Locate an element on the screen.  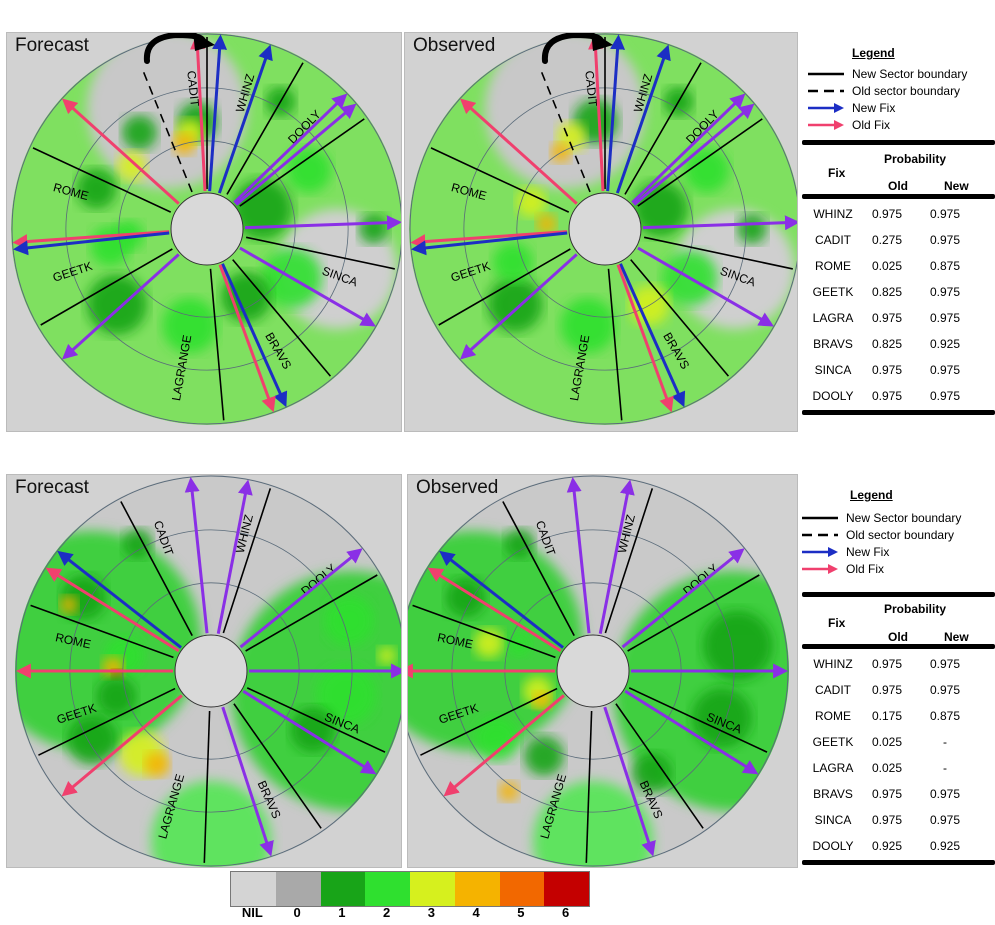
panel-title: Forecast is located at coordinates (52, 487).